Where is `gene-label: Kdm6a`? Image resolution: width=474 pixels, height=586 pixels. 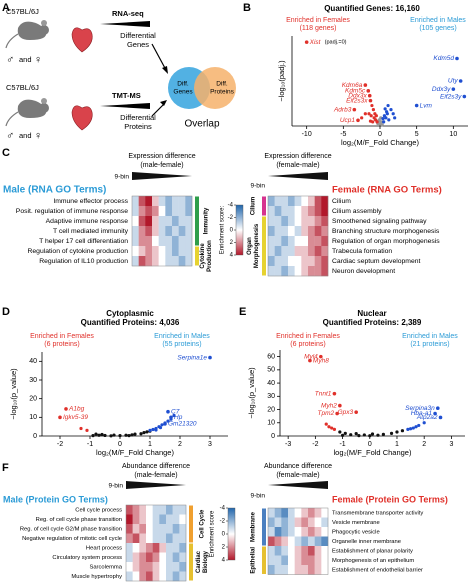
gene-label: Kdm6a is located at coordinates (352, 85).